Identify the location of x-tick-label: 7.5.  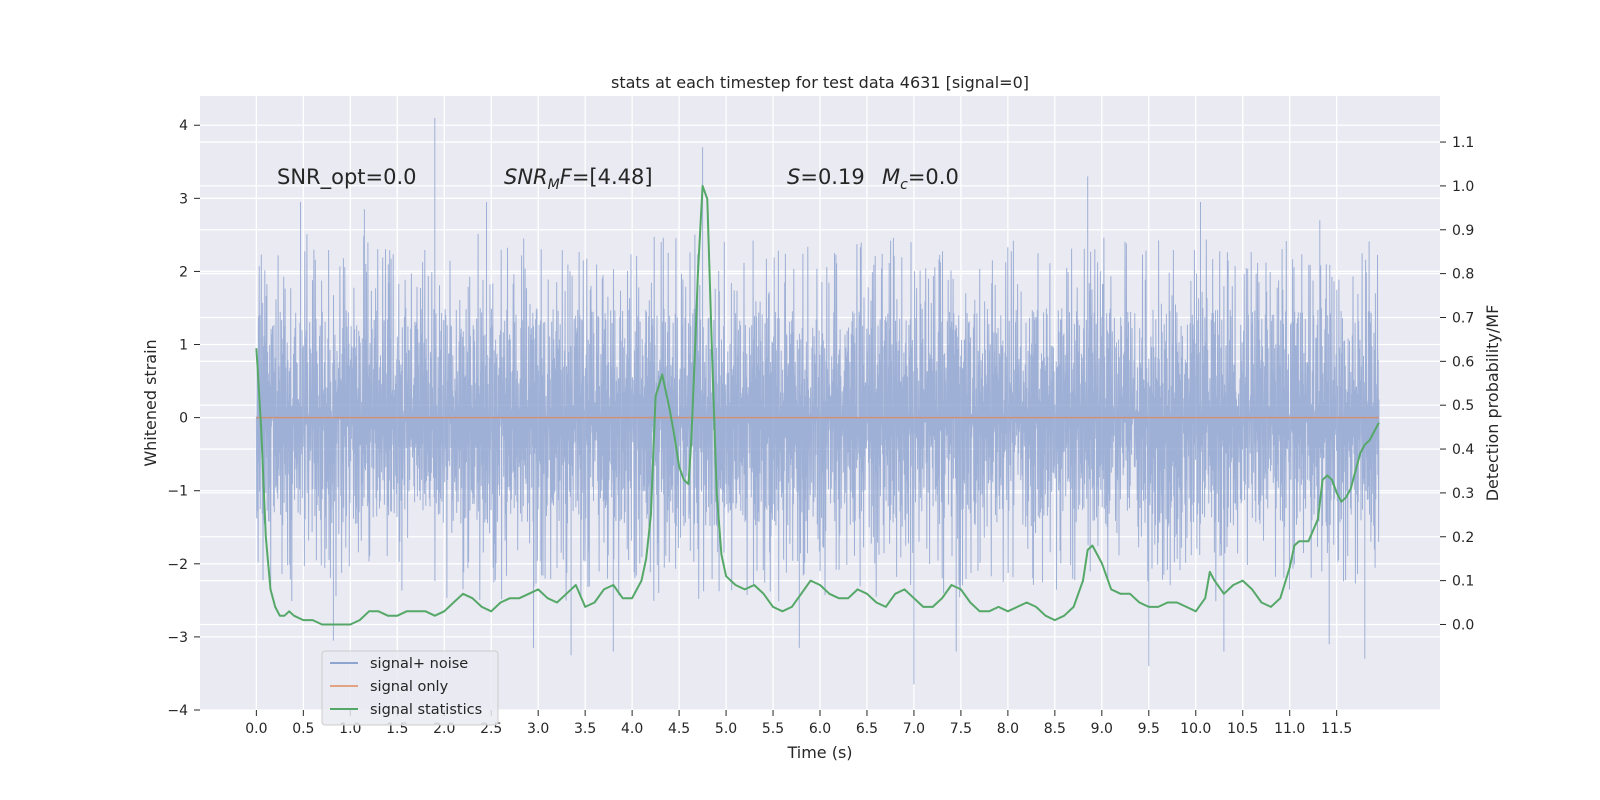
(961, 729).